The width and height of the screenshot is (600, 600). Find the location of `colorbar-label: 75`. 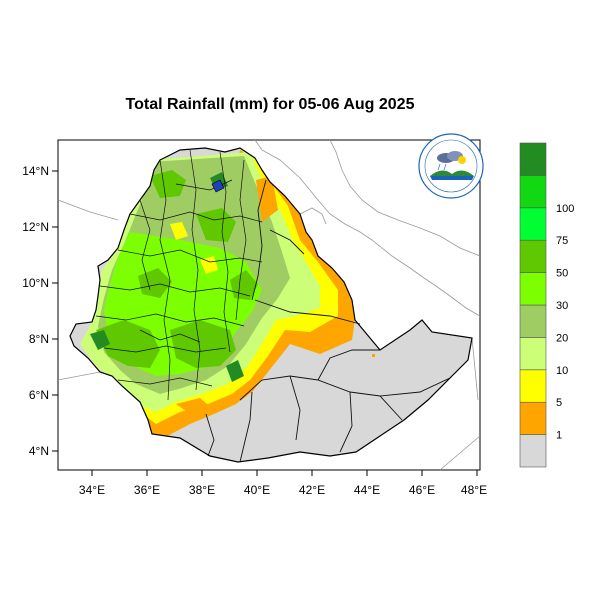

colorbar-label: 75 is located at coordinates (562, 241).